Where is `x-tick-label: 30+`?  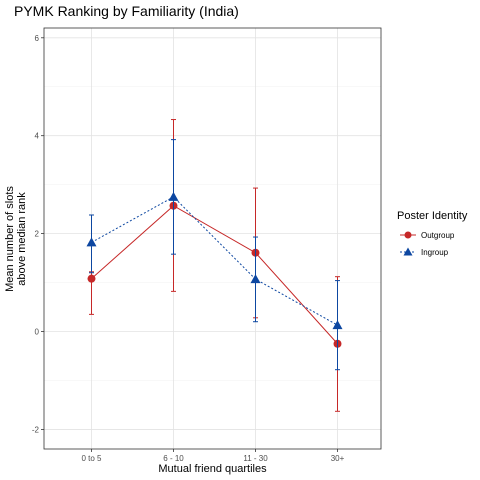 x-tick-label: 30+ is located at coordinates (338, 458).